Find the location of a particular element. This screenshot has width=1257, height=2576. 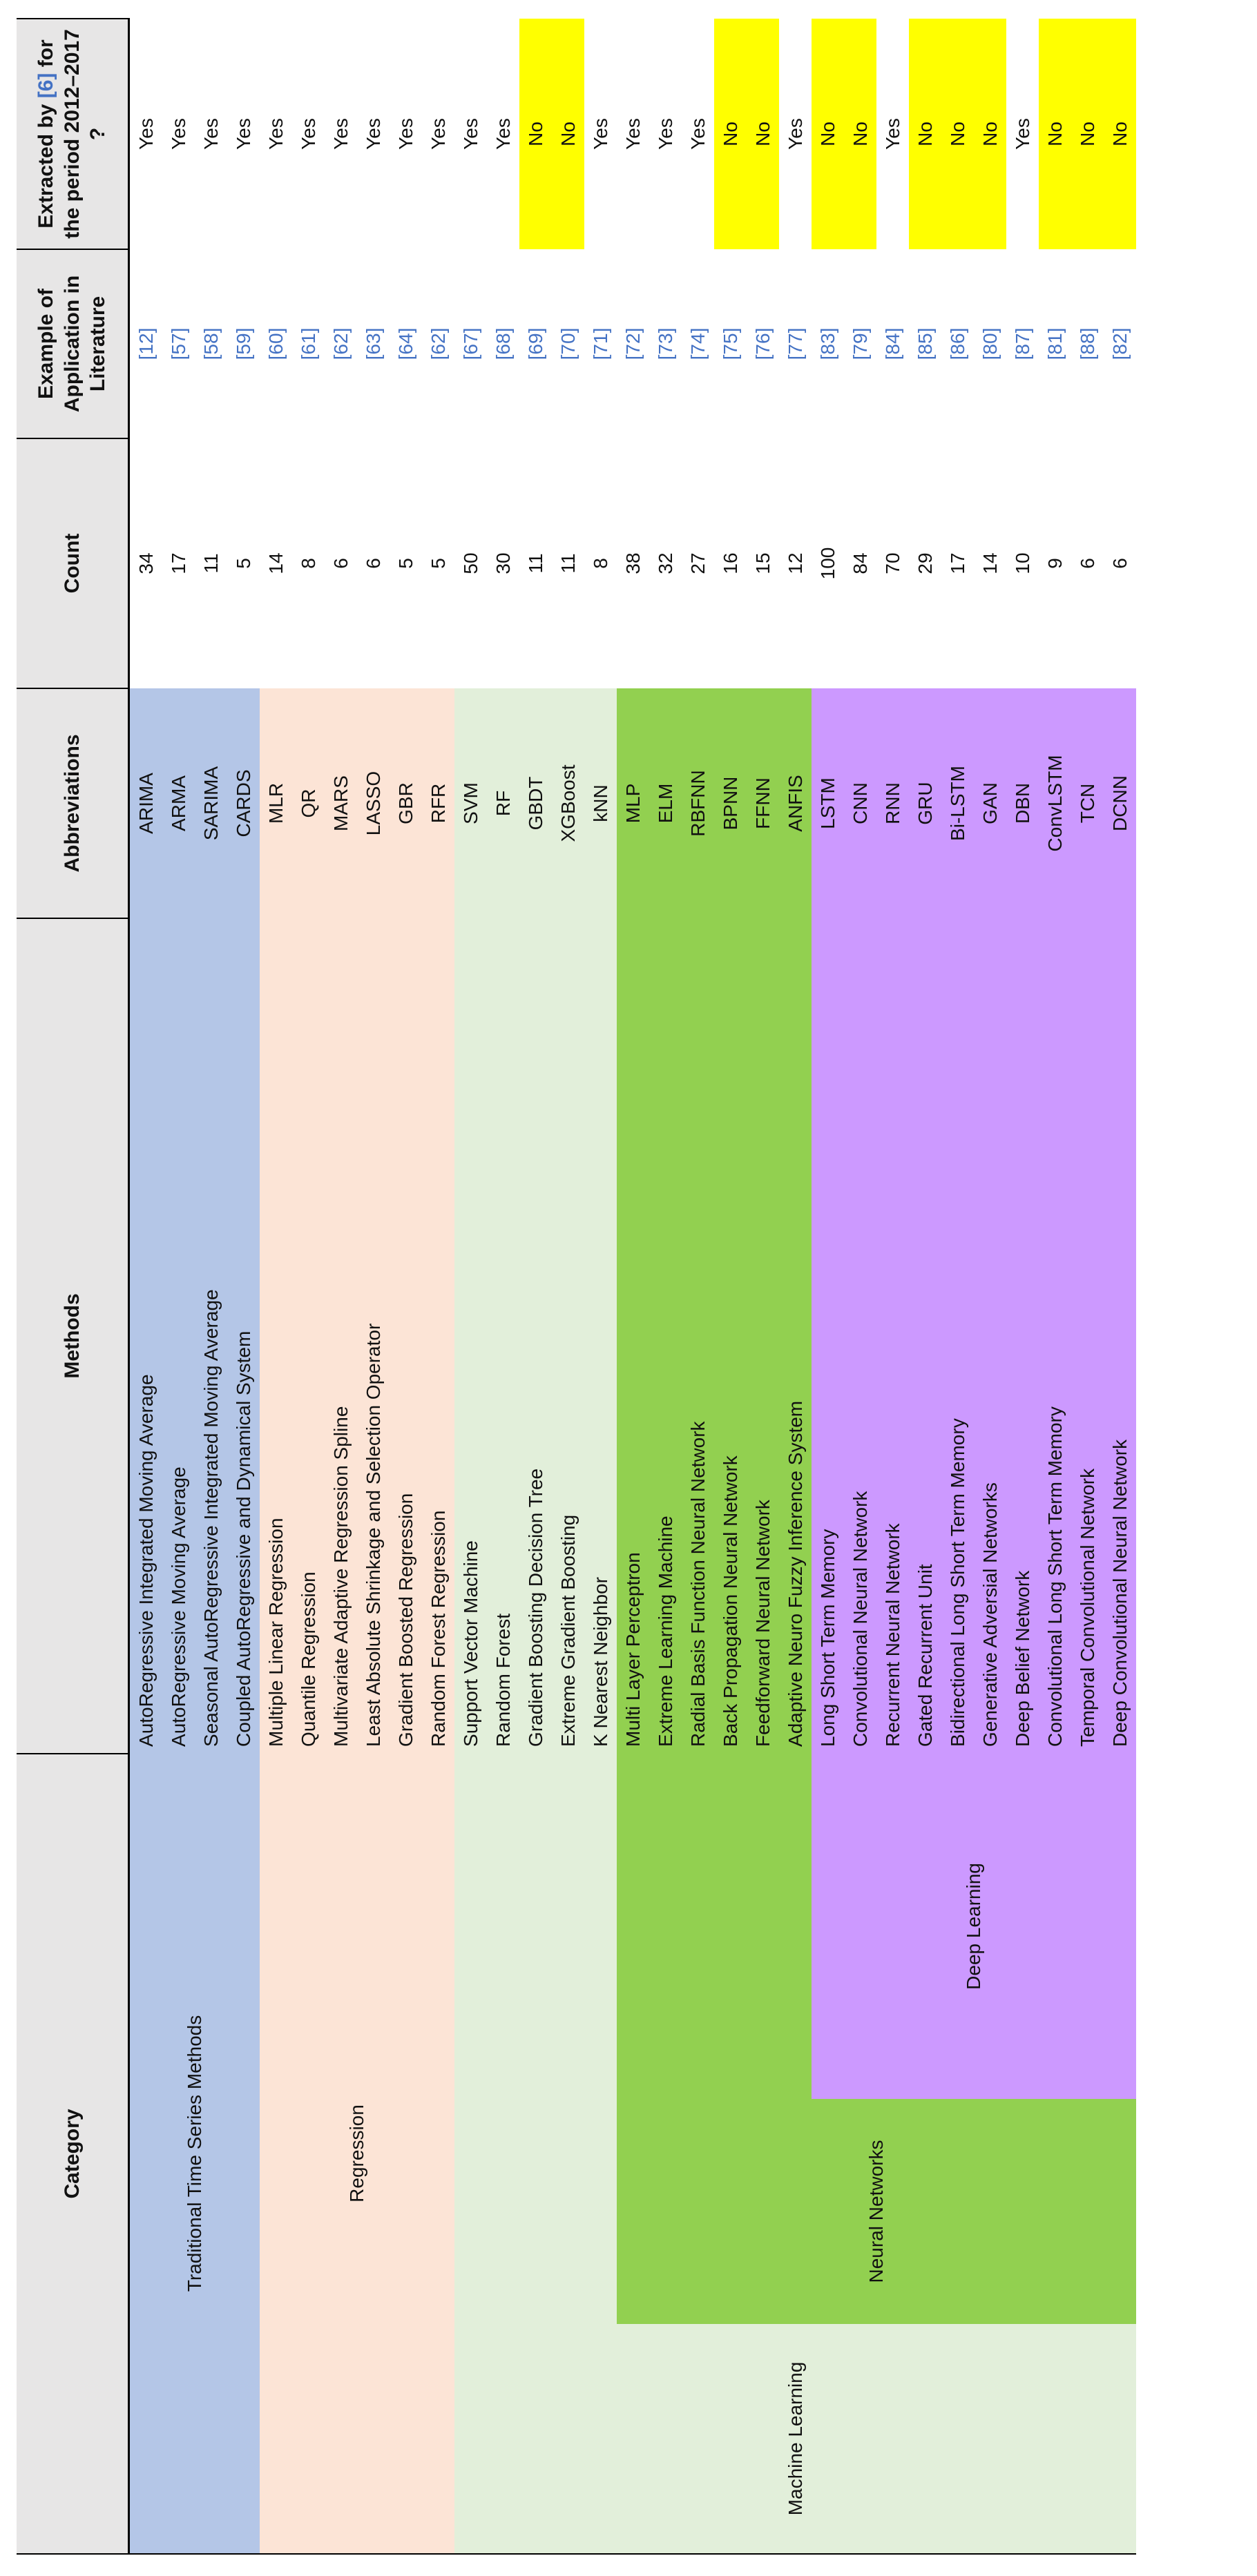

reference-cell: [70] is located at coordinates (568, 344).